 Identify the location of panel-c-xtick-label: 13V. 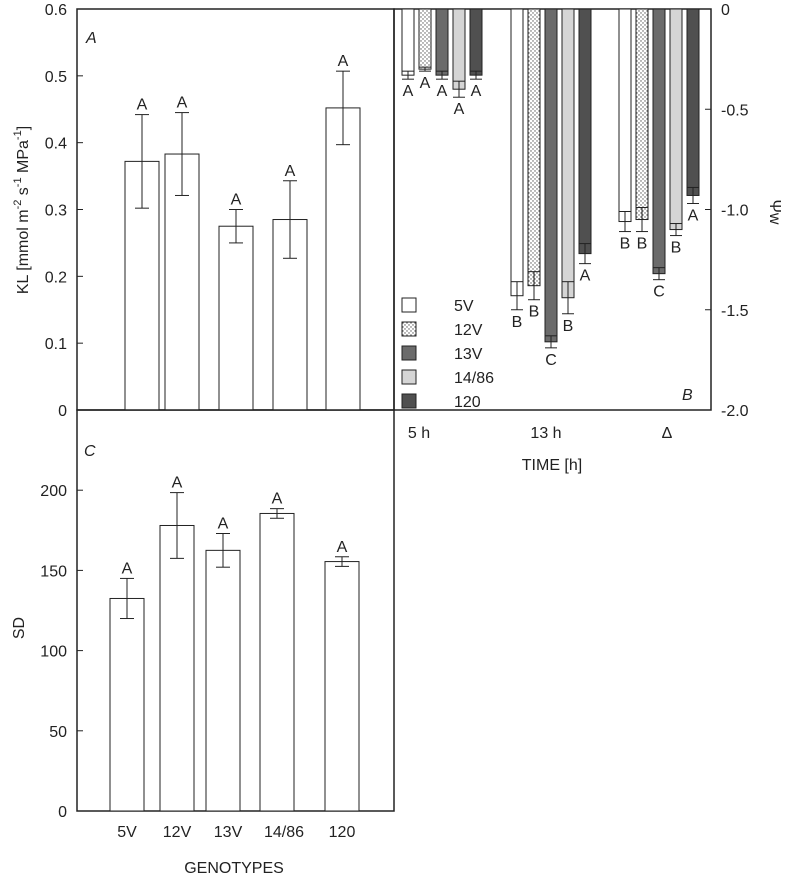
(228, 832).